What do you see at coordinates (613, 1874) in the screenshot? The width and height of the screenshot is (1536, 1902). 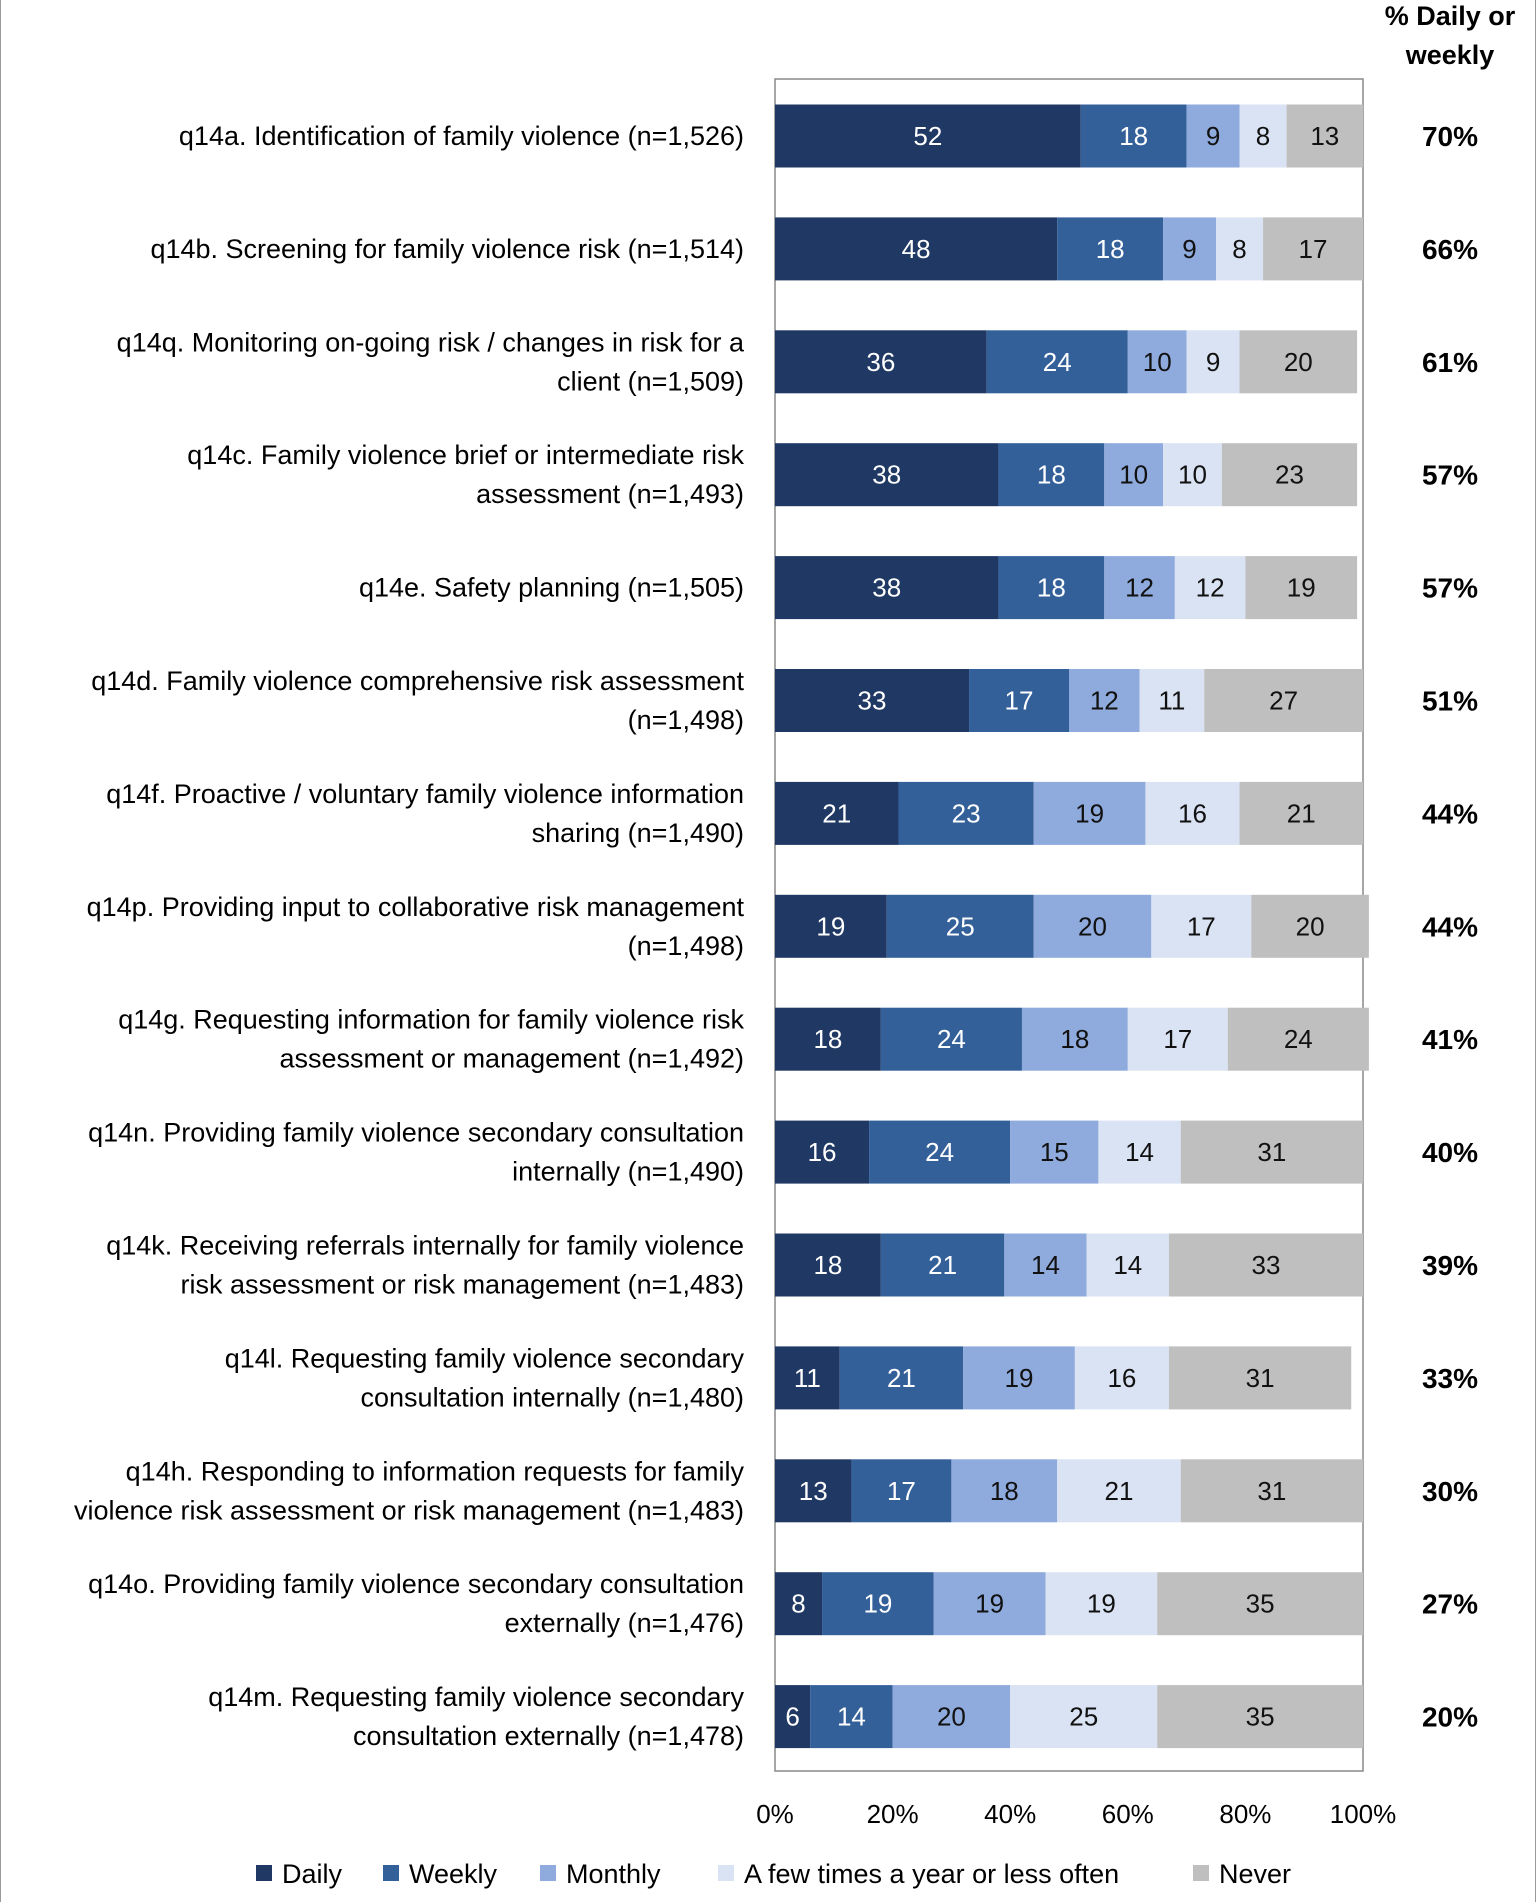 I see `legend-label: Monthly` at bounding box center [613, 1874].